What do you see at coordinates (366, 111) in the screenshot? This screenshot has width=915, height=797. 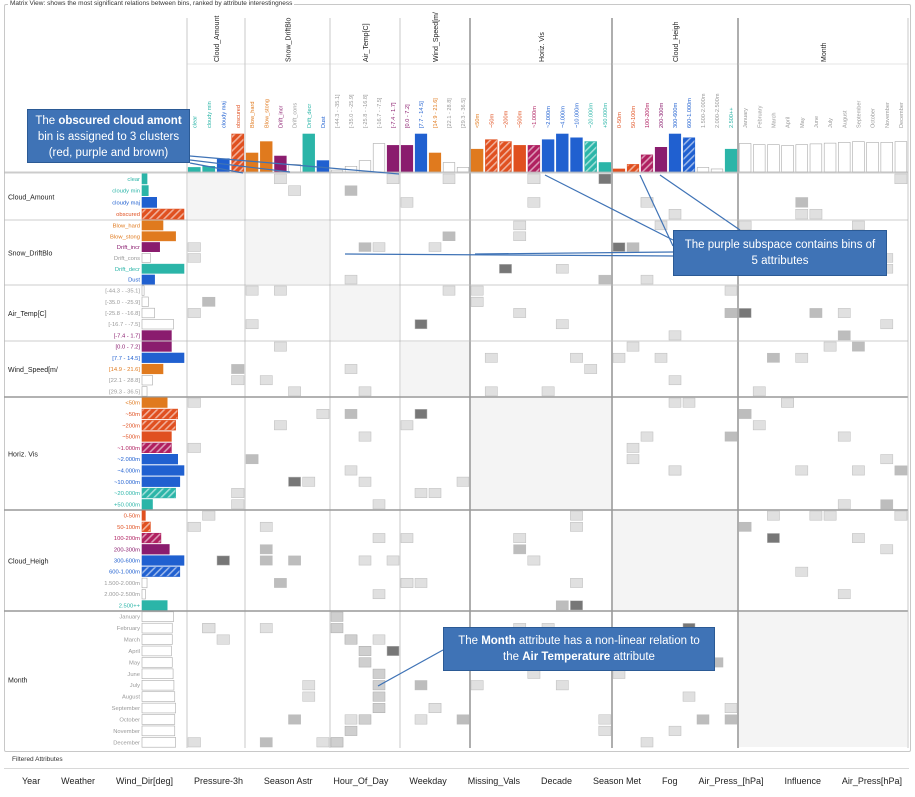 I see `column-bin-label: [-25.8 - -16.8]` at bounding box center [366, 111].